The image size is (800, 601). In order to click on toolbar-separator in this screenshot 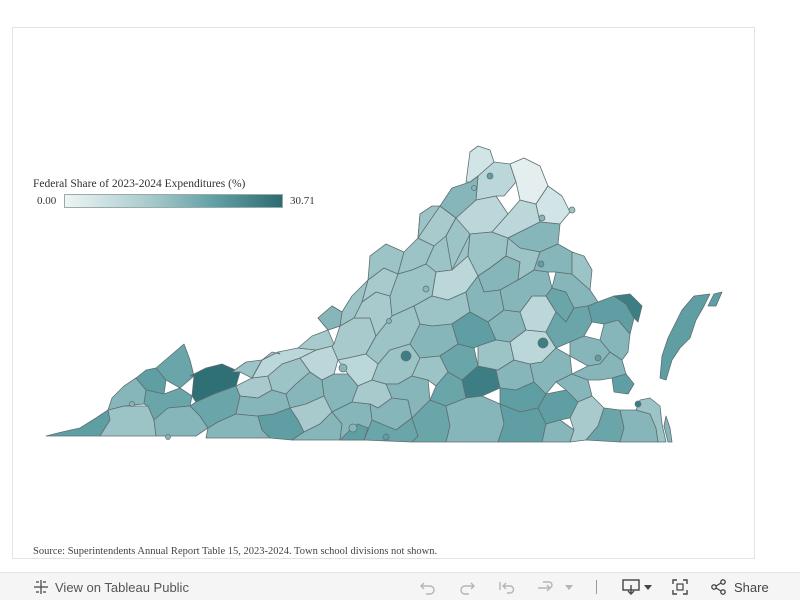, I will do `click(596, 587)`.